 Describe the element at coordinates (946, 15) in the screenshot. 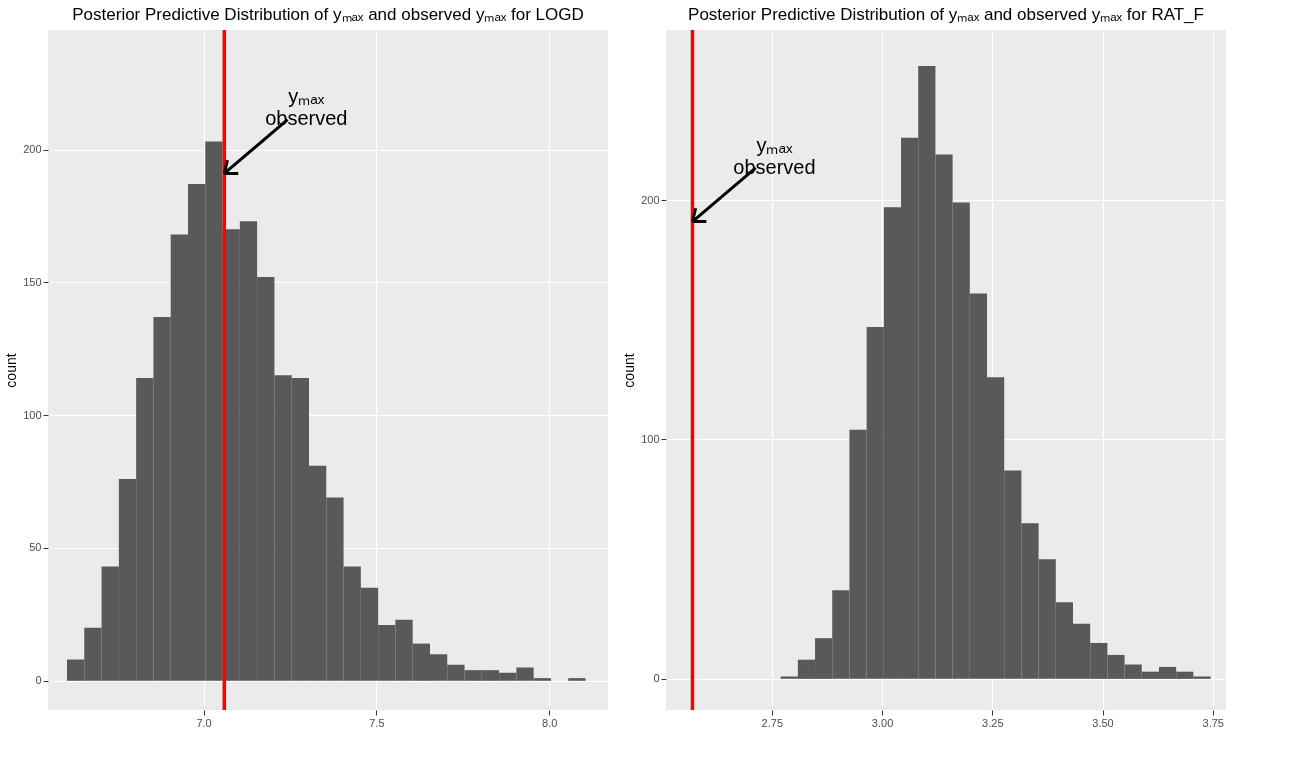

I see `chart-title: Posterior Predictive Distribution of yₘₐₓ and observed yₘₐₓ for RAT_F` at that location.